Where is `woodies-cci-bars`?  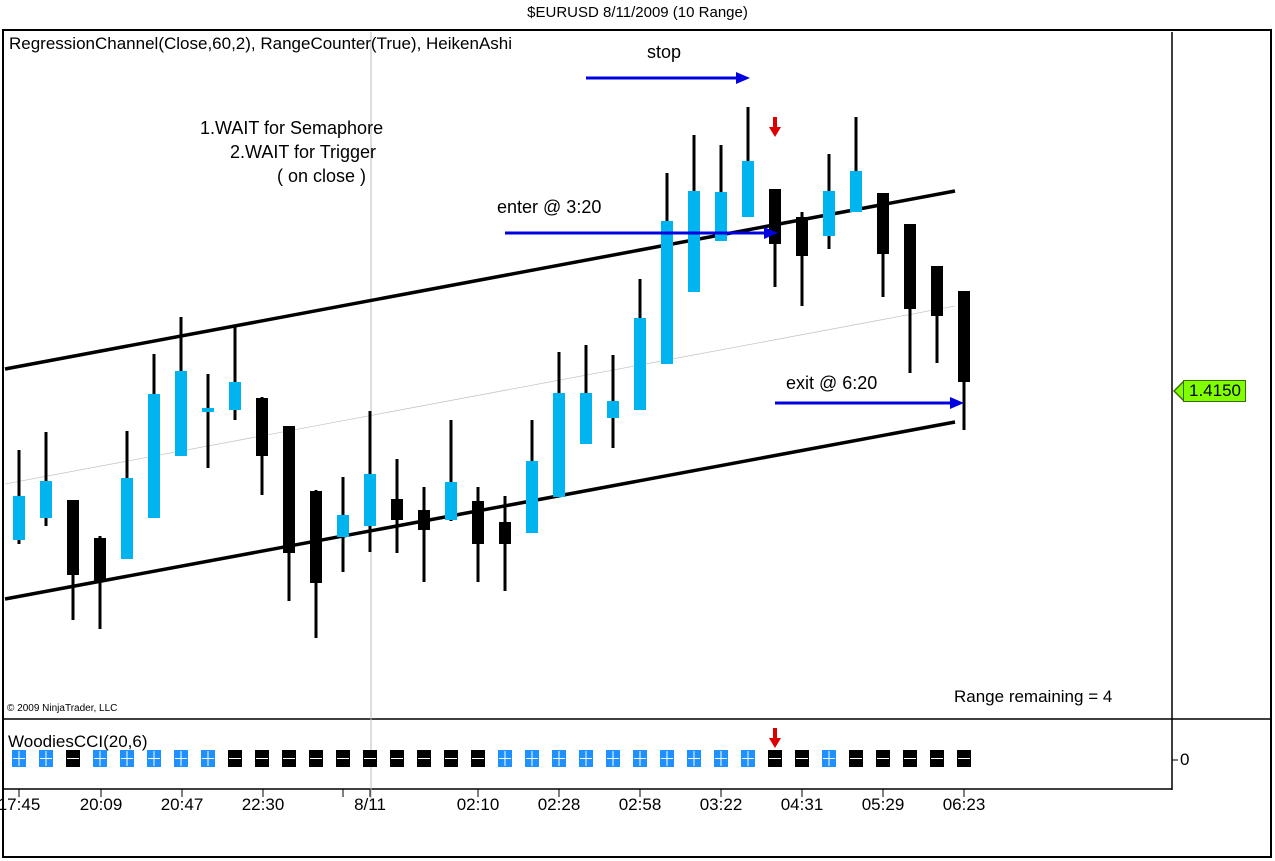 woodies-cci-bars is located at coordinates (491, 758).